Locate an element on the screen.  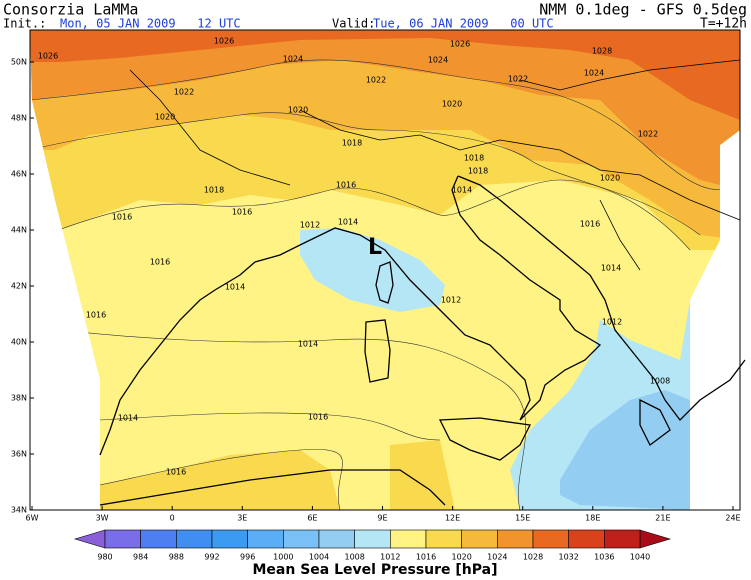
colorbar-arrow-high is located at coordinates (655, 539).